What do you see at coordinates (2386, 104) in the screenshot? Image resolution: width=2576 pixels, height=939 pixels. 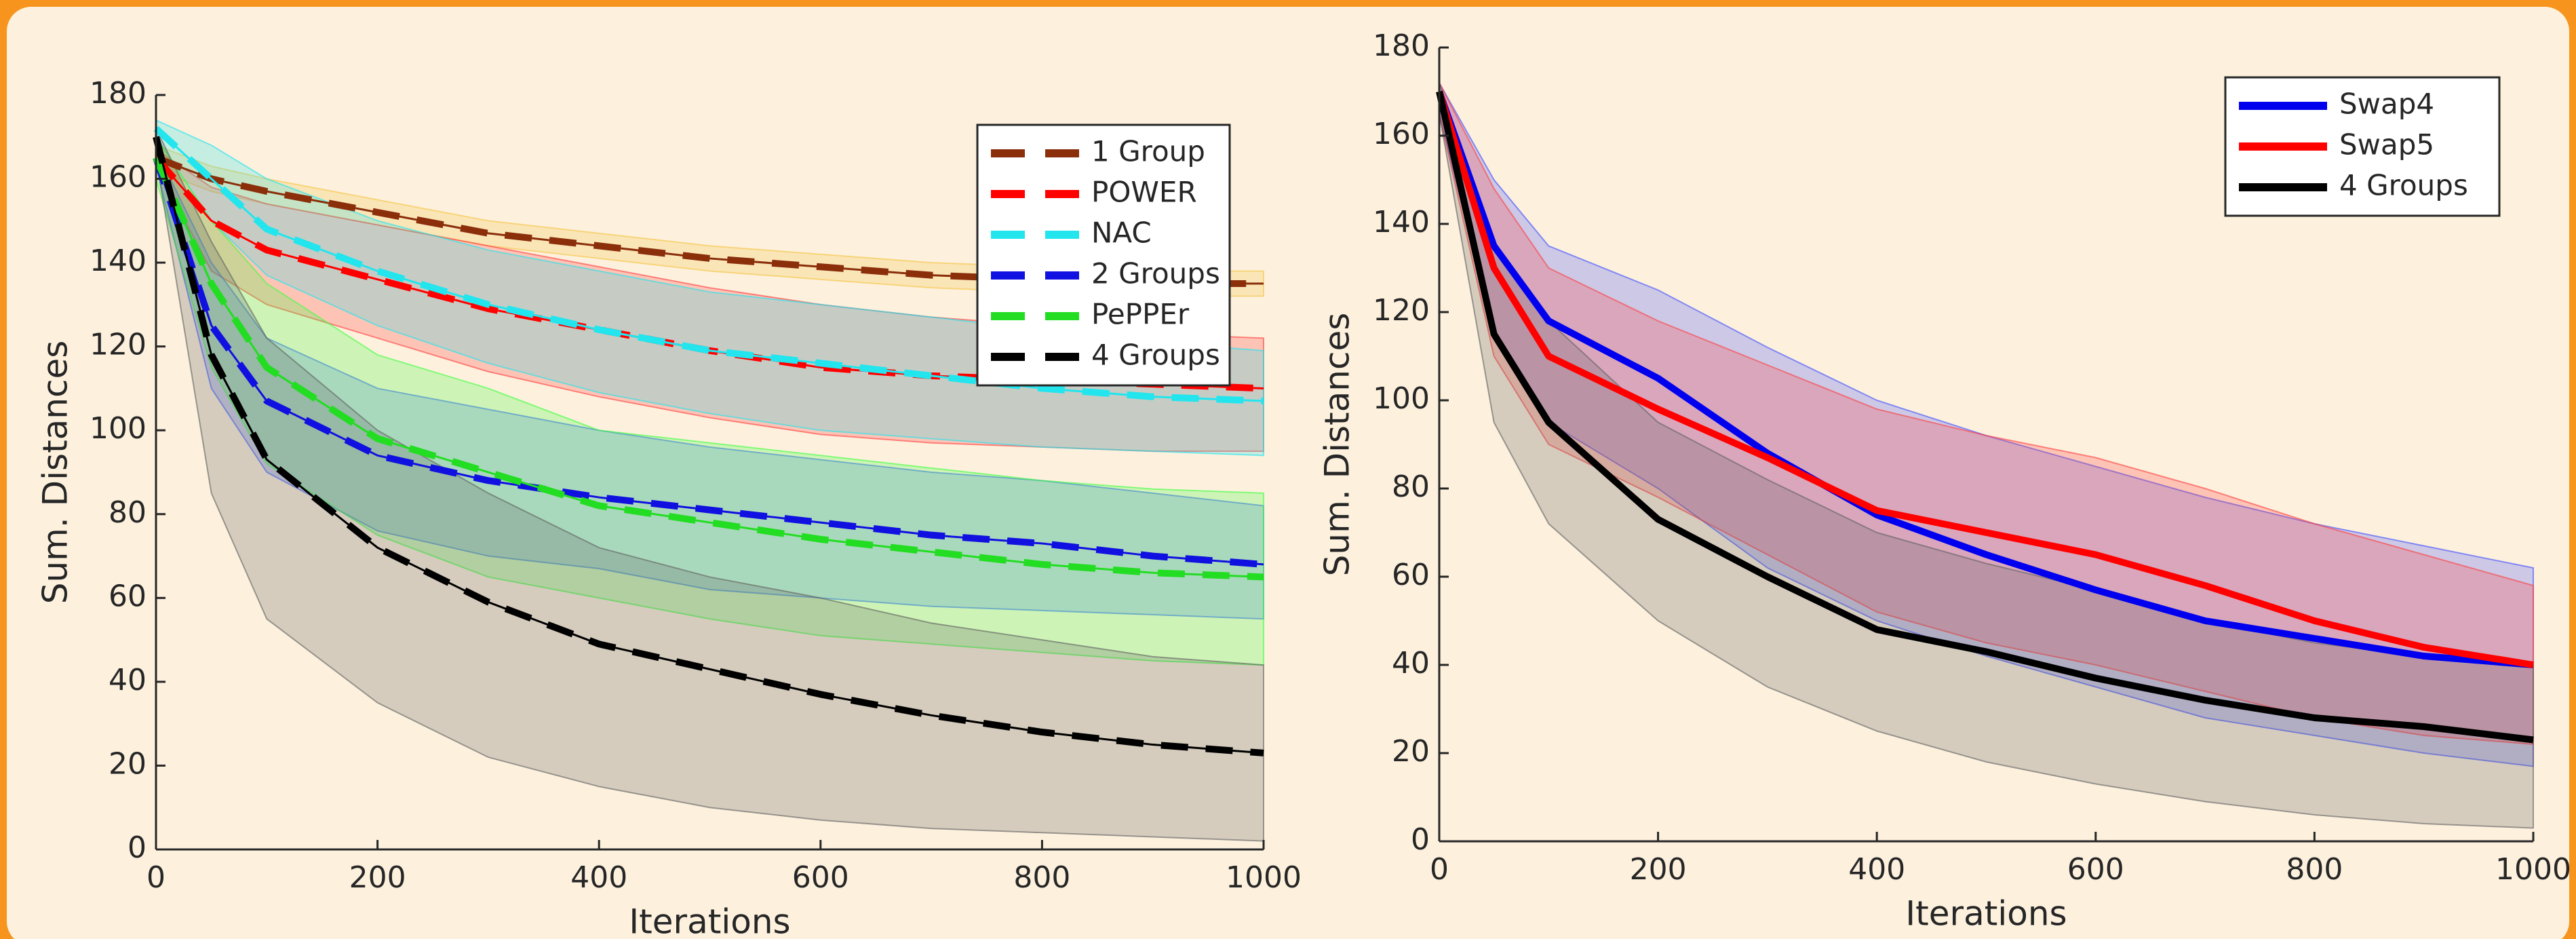 I see `legend-label: Swap4` at bounding box center [2386, 104].